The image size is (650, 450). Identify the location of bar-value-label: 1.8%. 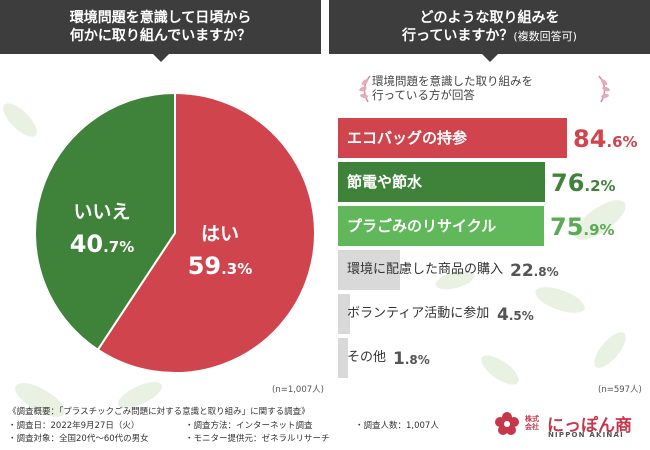
(411, 359).